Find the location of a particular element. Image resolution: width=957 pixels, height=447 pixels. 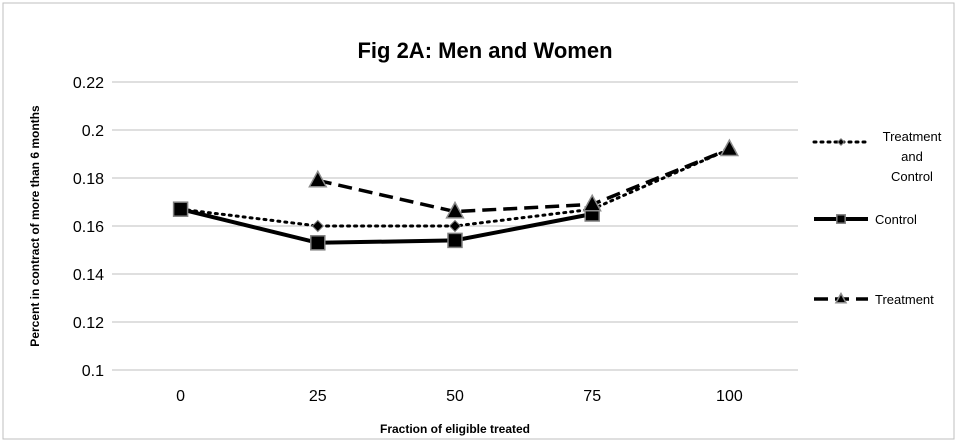

legend-item: Treatment and Control is located at coordinates (877, 156).